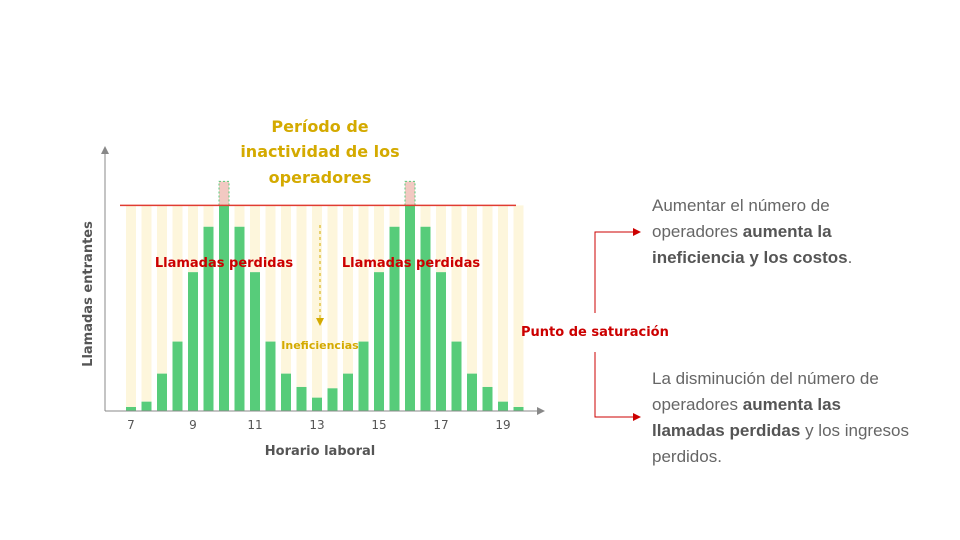  I want to click on note-emphasis: aumenta las llamadas perdidas, so click(746, 417).